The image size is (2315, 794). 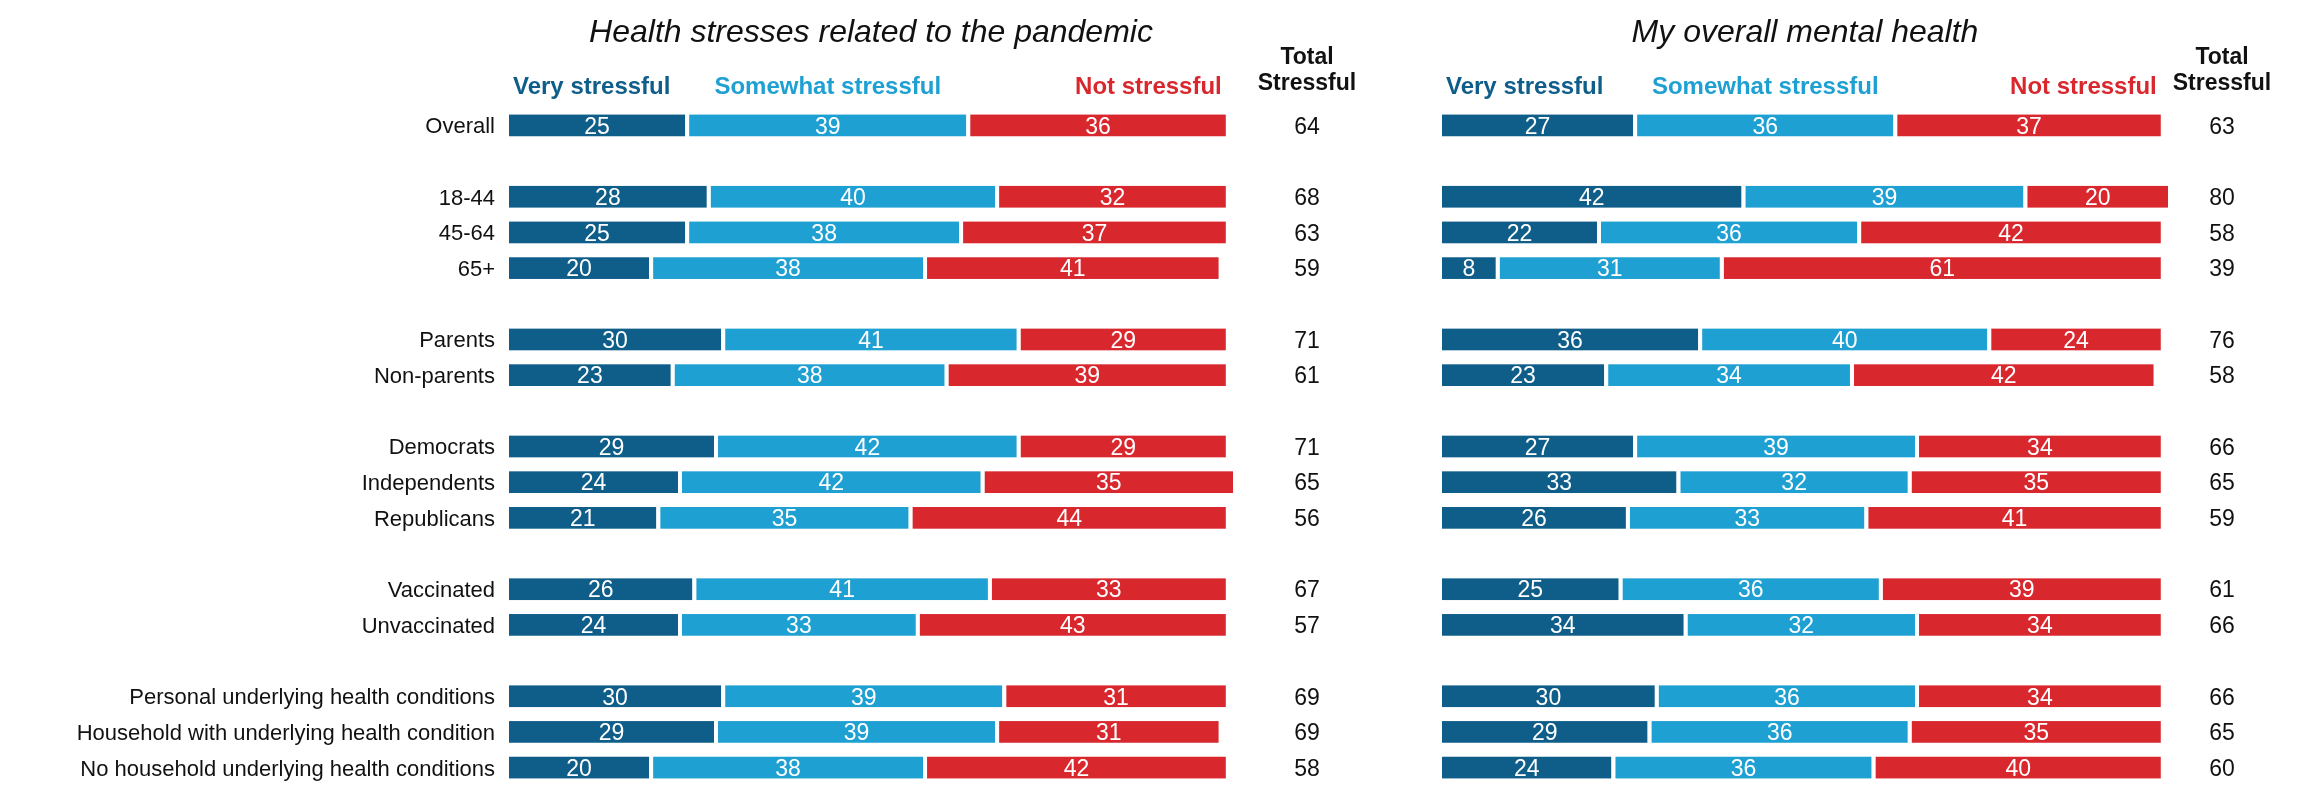 I want to click on y-tick-label: Parents, so click(x=457, y=340).